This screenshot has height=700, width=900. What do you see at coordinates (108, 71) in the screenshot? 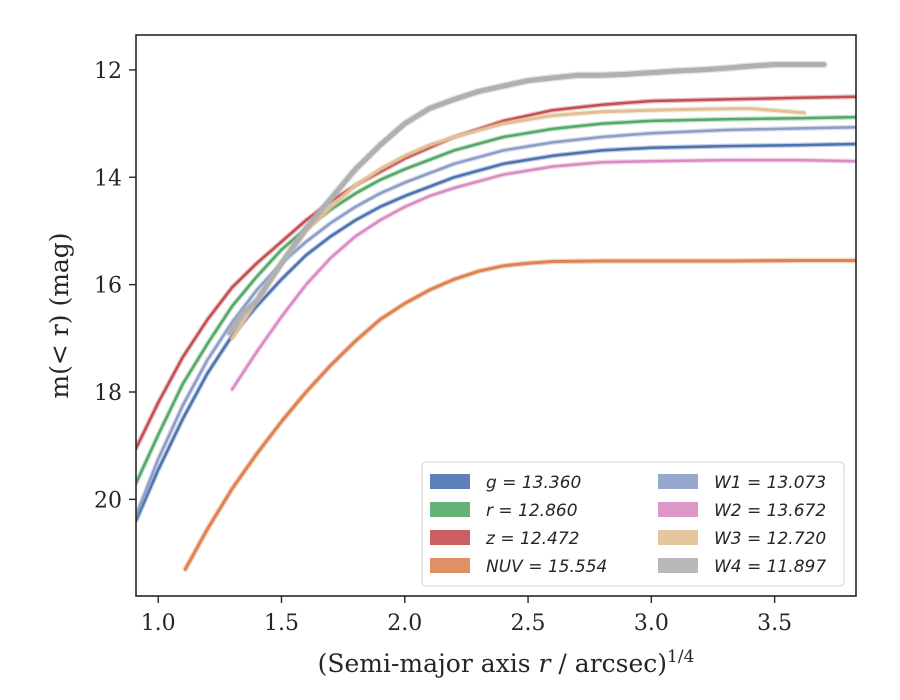
I see `y-tick-label: 12` at bounding box center [108, 71].